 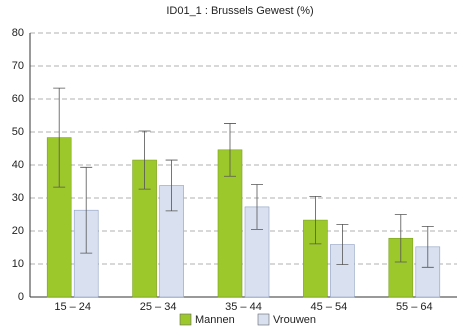 What do you see at coordinates (294, 320) in the screenshot?
I see `legend-label: Vrouwen` at bounding box center [294, 320].